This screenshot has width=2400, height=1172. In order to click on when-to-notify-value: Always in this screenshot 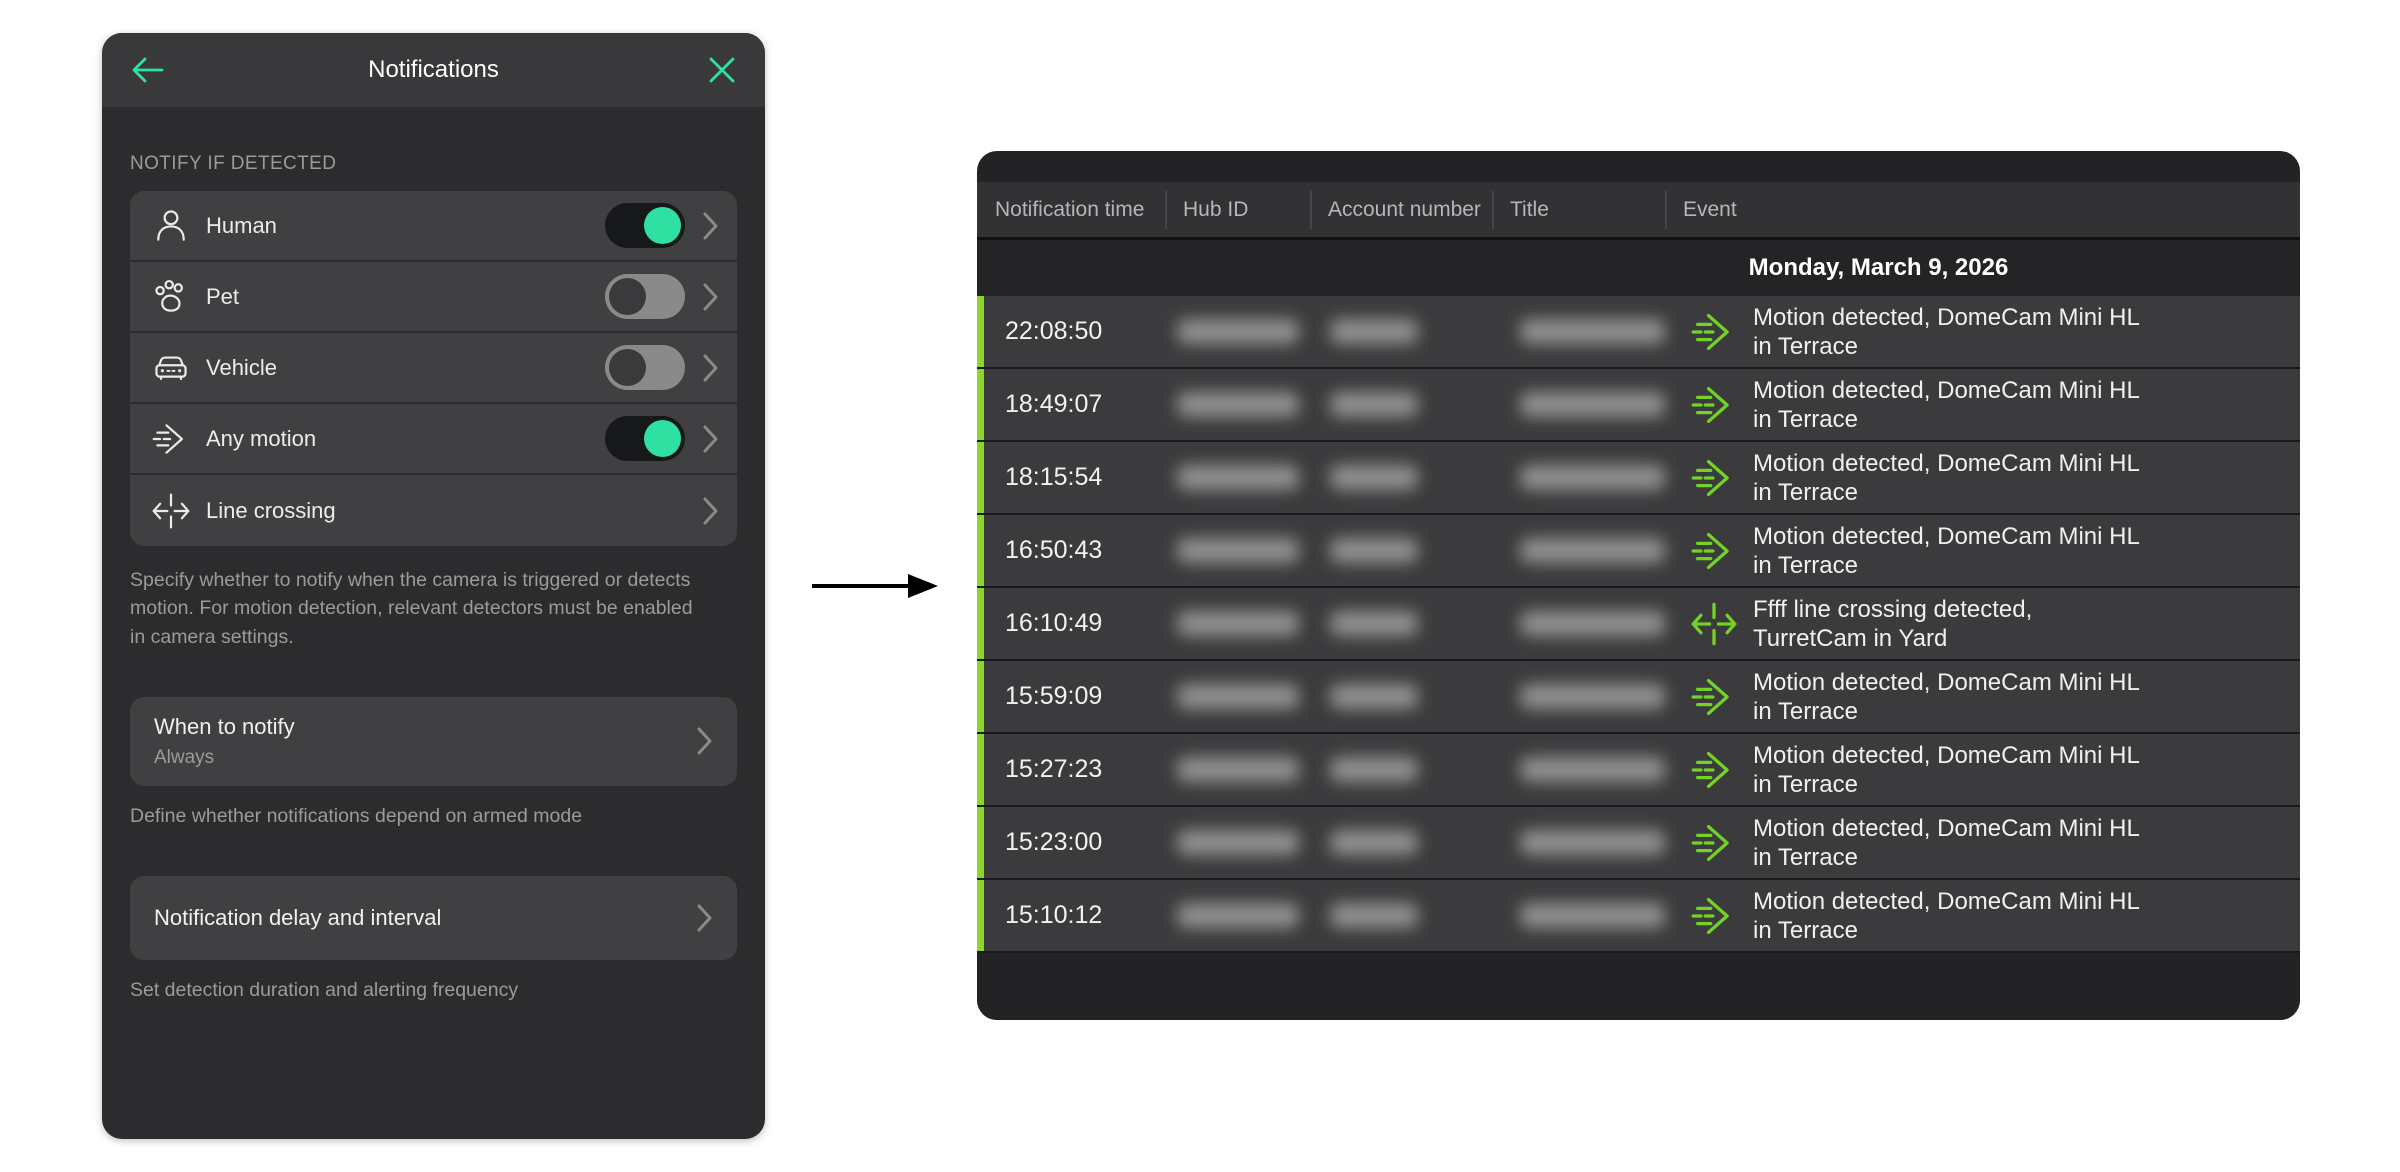, I will do `click(184, 757)`.